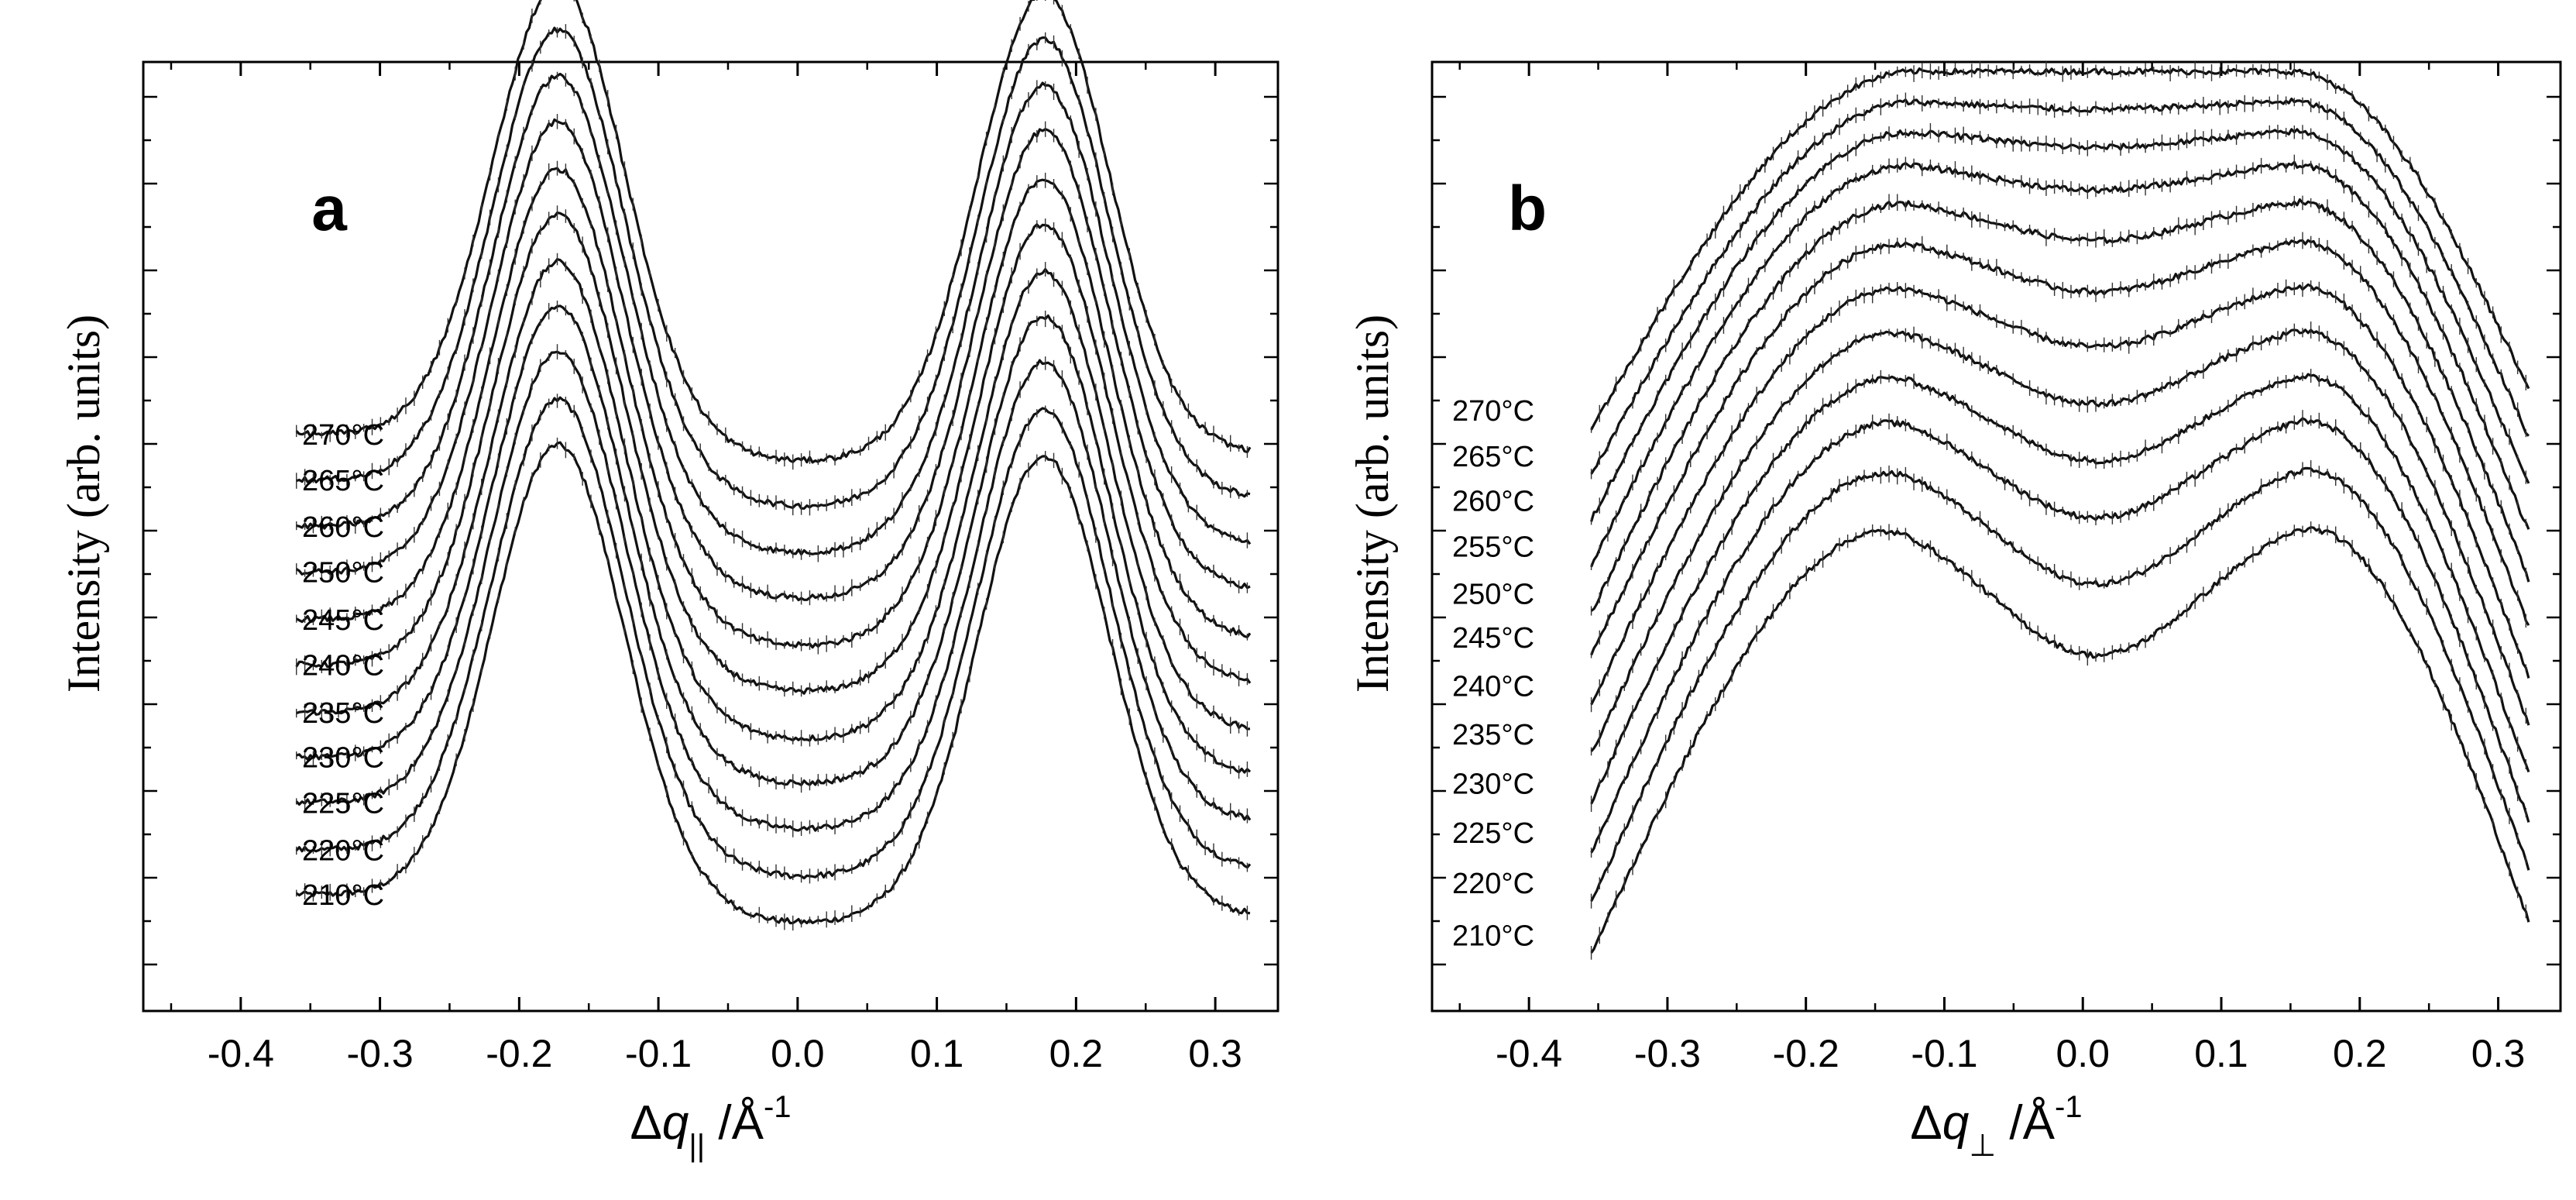  Describe the element at coordinates (329, 209) in the screenshot. I see `panel-label: a` at that location.